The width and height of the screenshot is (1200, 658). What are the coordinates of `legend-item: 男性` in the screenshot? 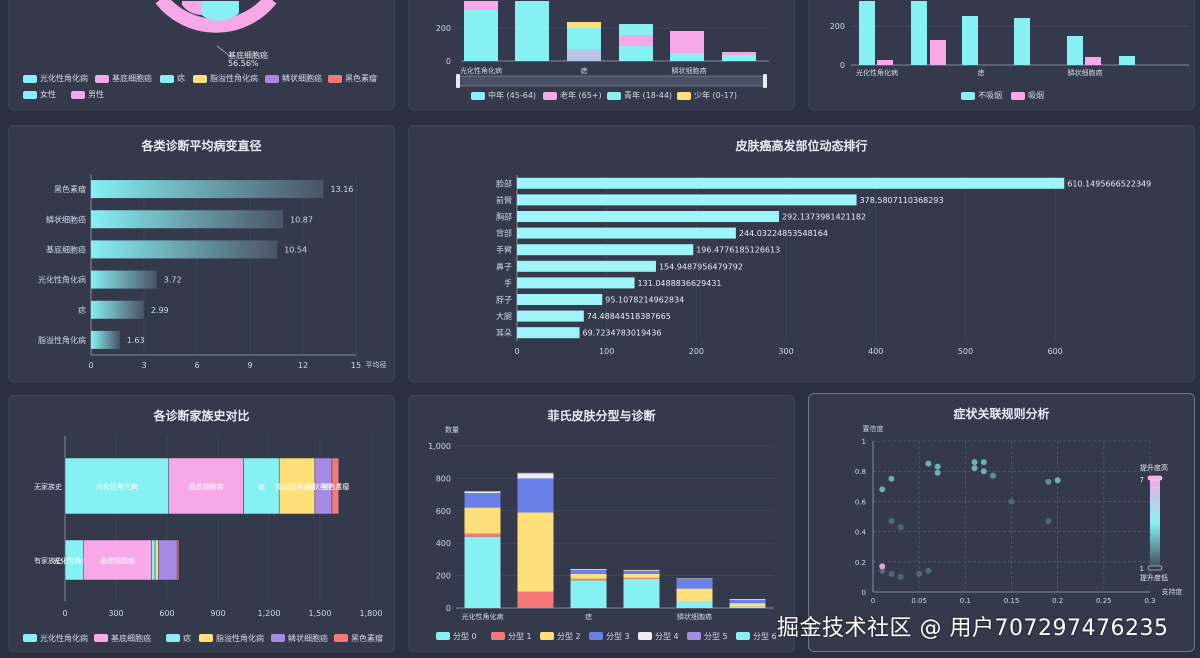 It's located at (87, 94).